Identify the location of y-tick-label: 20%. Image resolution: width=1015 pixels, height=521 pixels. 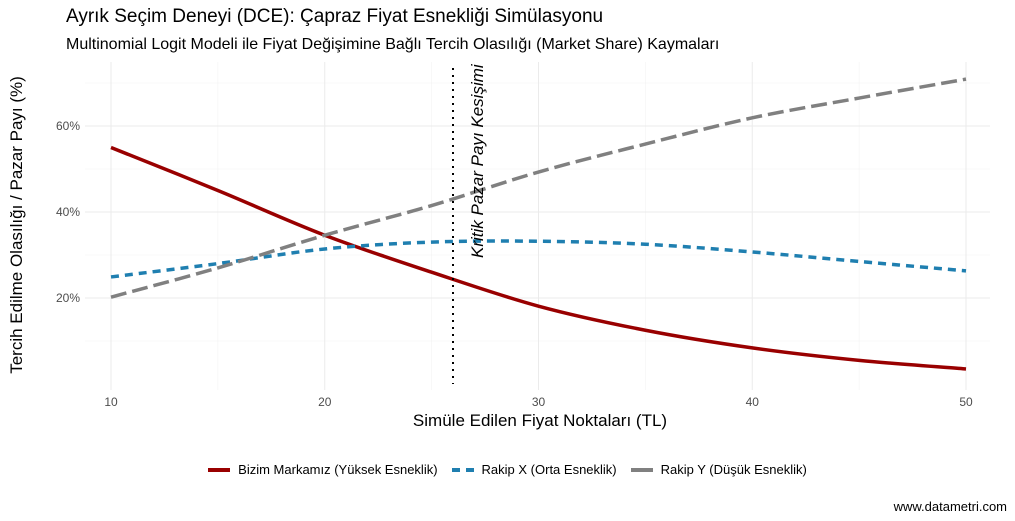
(68, 298).